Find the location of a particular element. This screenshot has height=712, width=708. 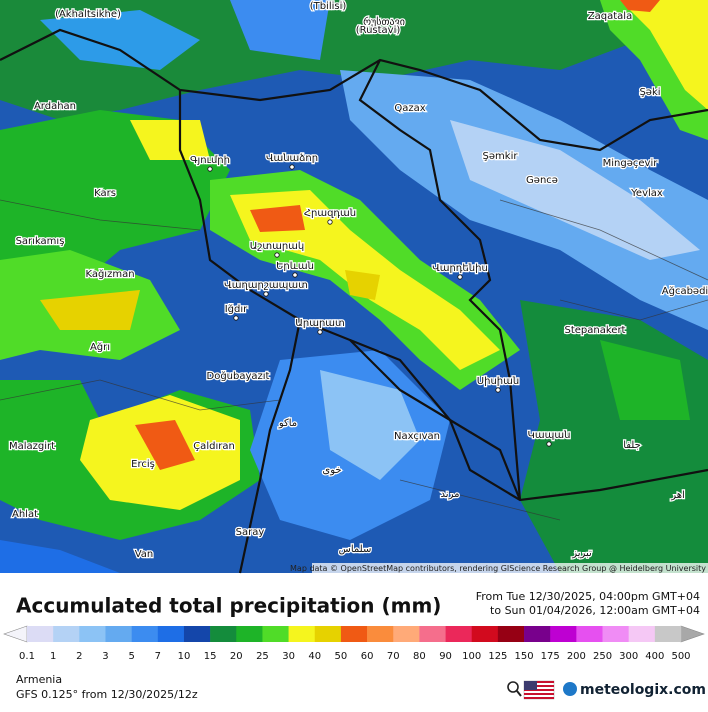

place-label: Հրազդան is located at coordinates (330, 213).